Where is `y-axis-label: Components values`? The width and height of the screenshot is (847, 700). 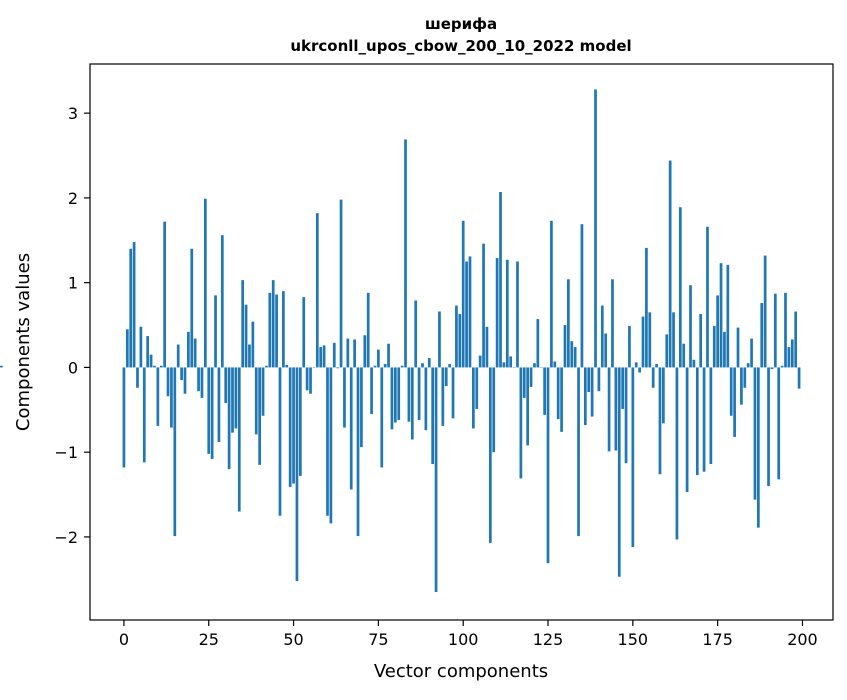
y-axis-label: Components values is located at coordinates (23, 342).